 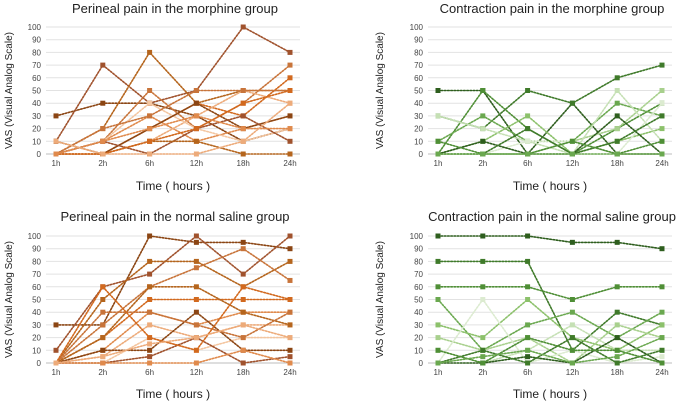 What do you see at coordinates (149, 372) in the screenshot?
I see `x-tick-label: 6h` at bounding box center [149, 372].